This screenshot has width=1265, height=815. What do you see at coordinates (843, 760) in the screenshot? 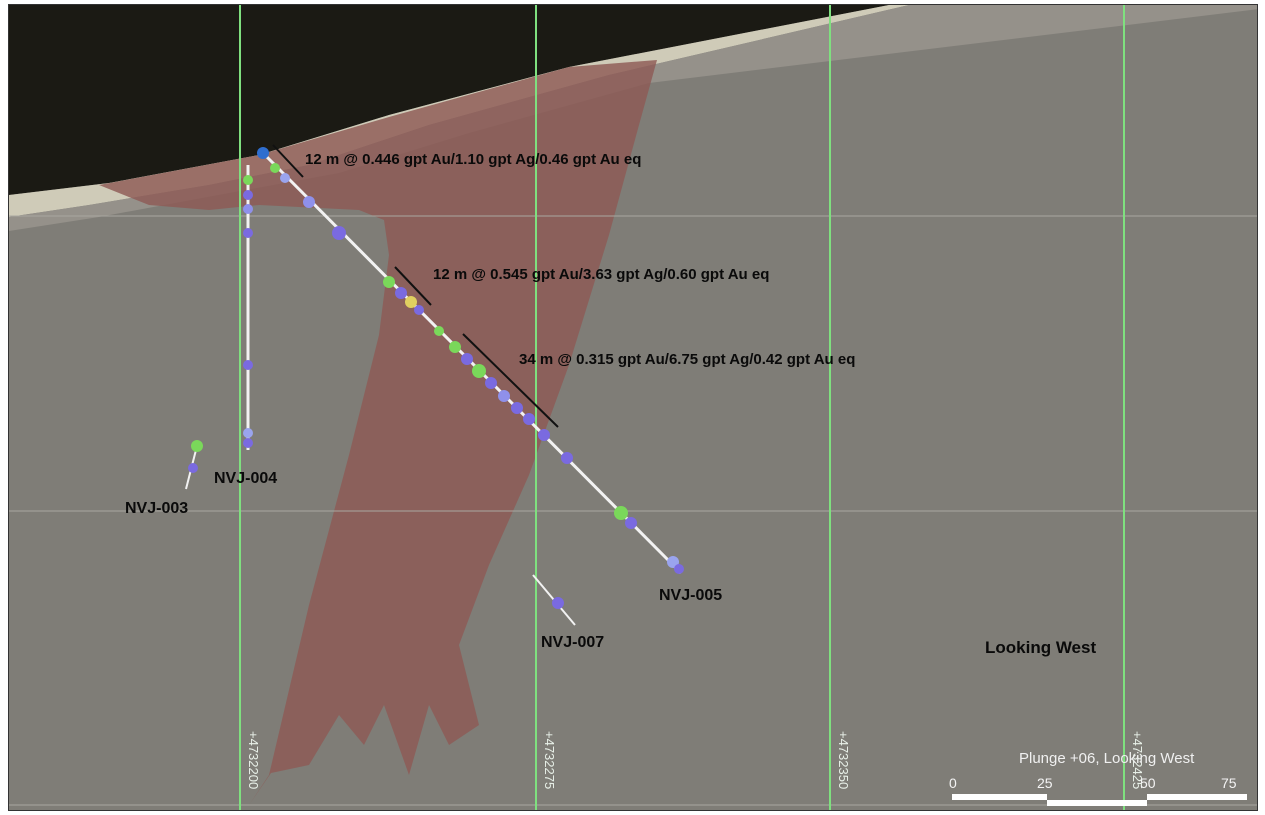
I see `northing-label: +4732350` at bounding box center [843, 760].